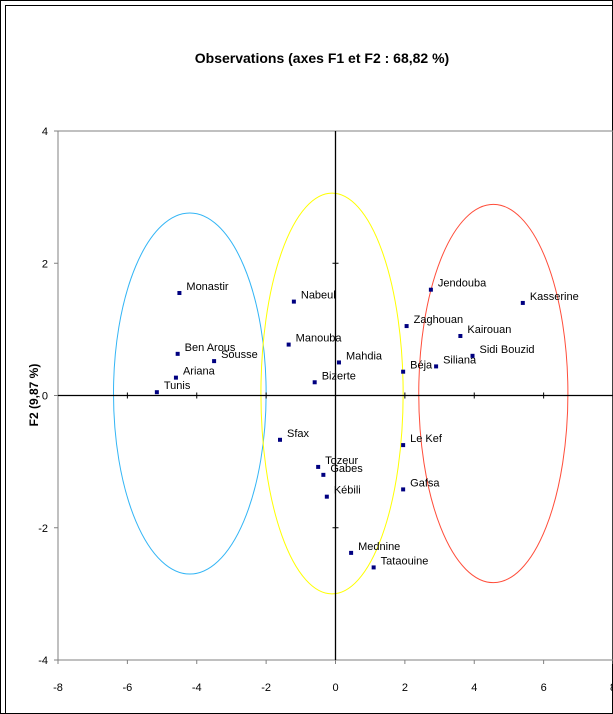 This screenshot has width=613, height=714. What do you see at coordinates (425, 483) in the screenshot?
I see `data-point-label: Gafsa` at bounding box center [425, 483].